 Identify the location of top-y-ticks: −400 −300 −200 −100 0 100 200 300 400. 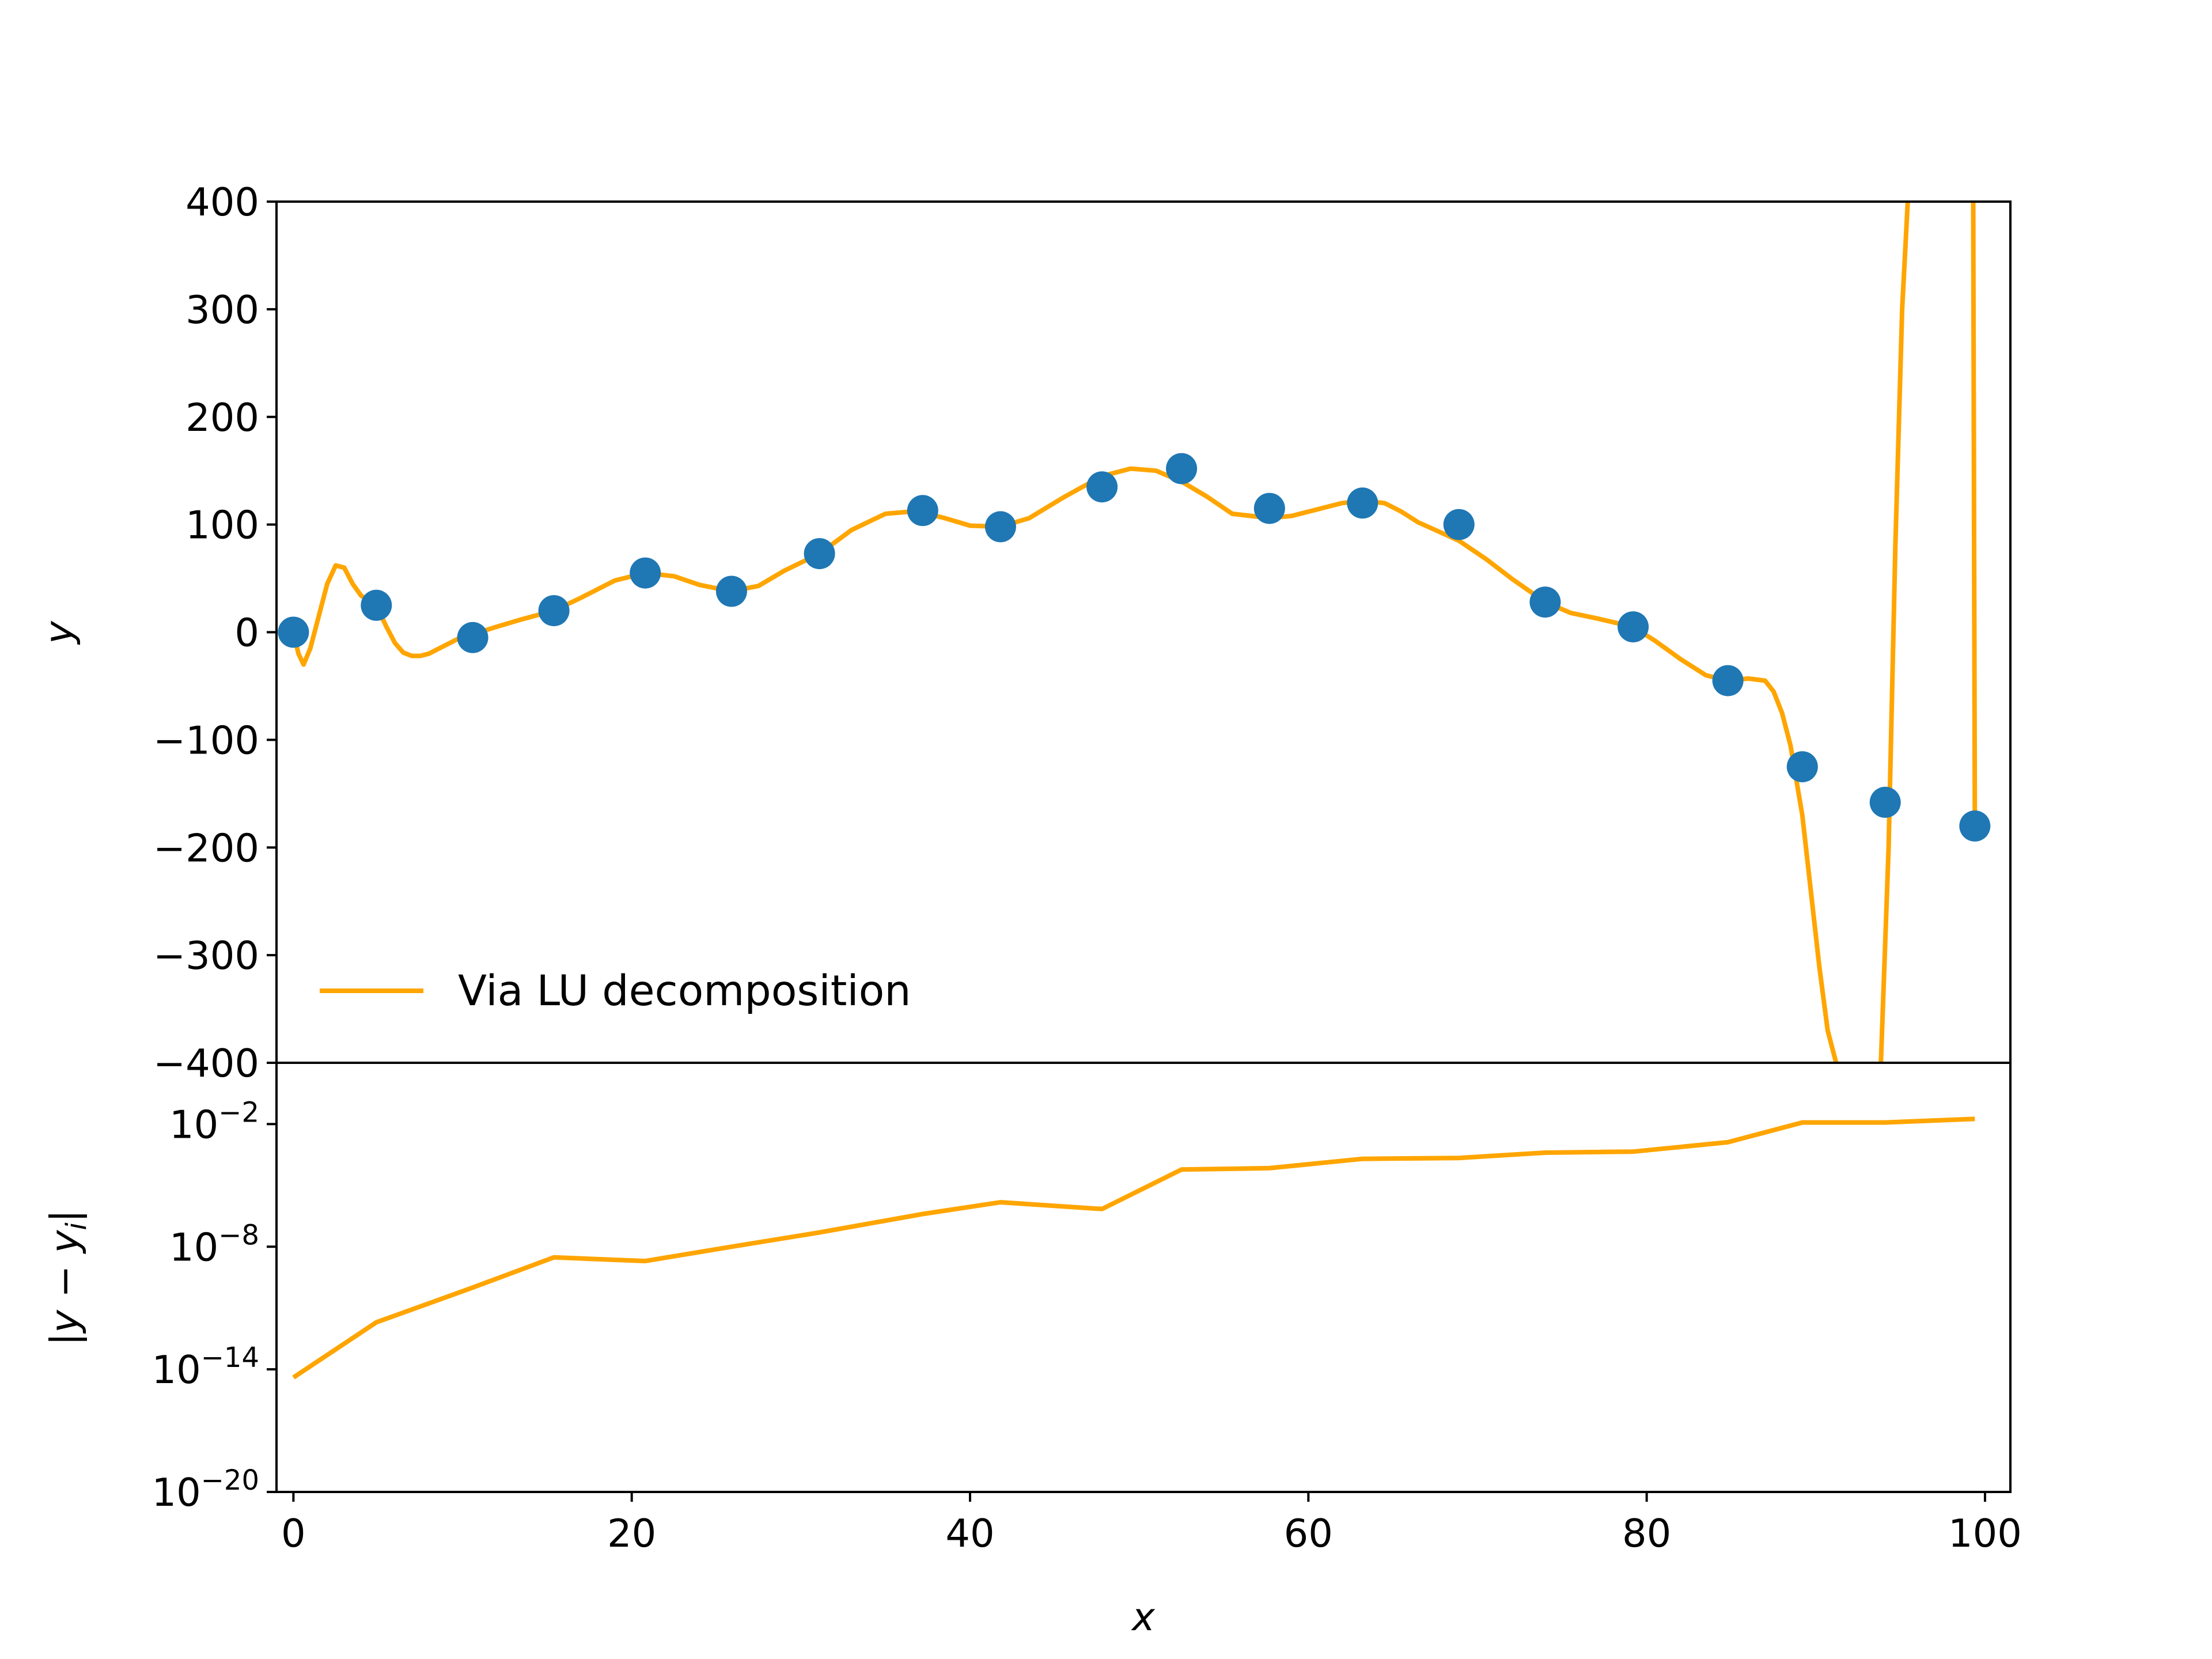
(214, 633).